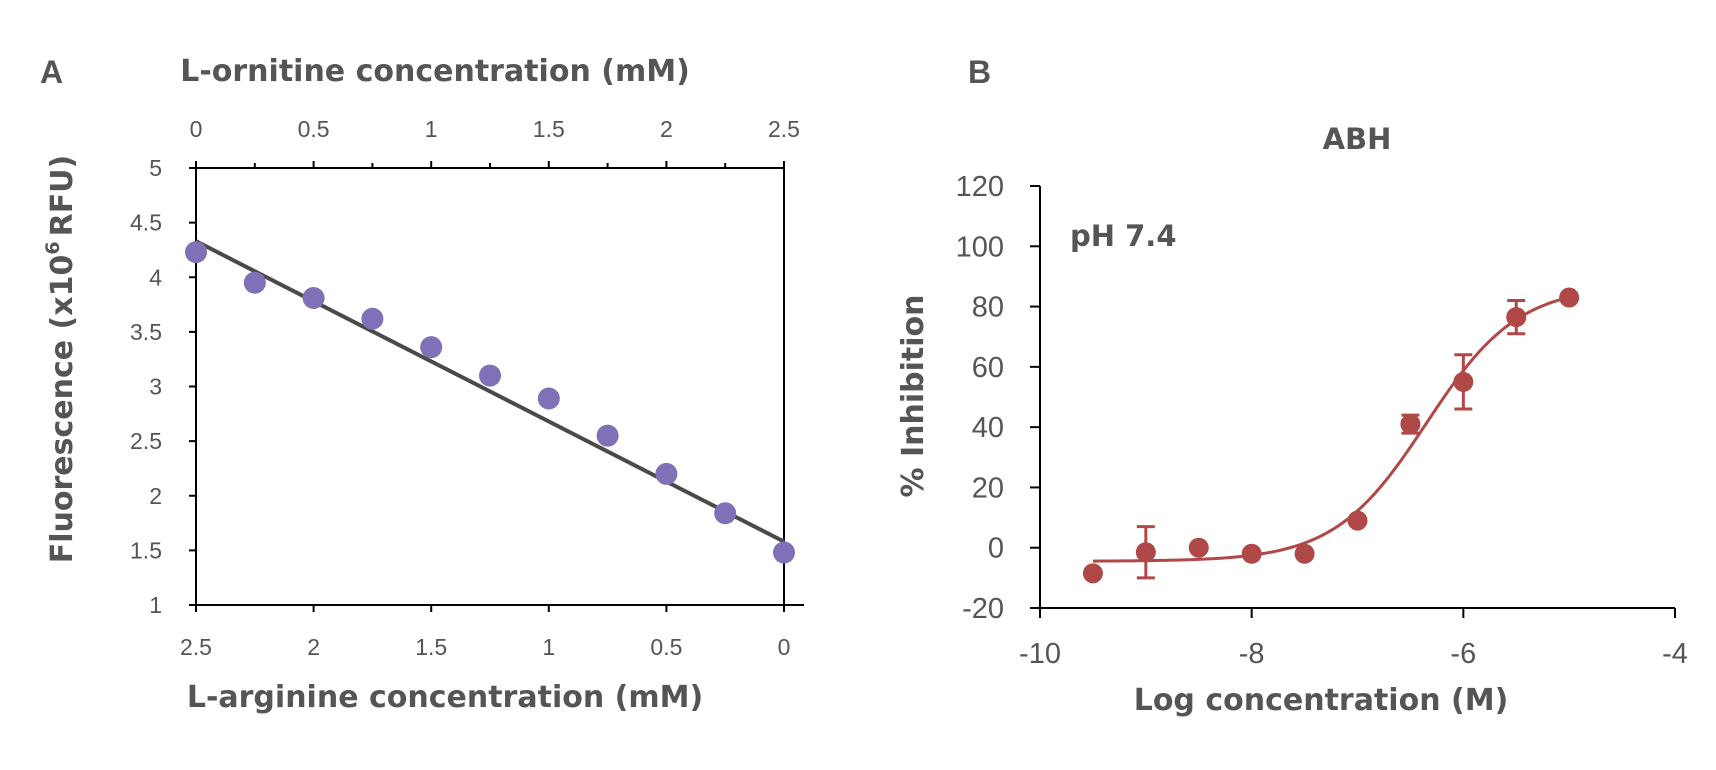  I want to click on panel-a-top-tick-label: 1, so click(431, 129).